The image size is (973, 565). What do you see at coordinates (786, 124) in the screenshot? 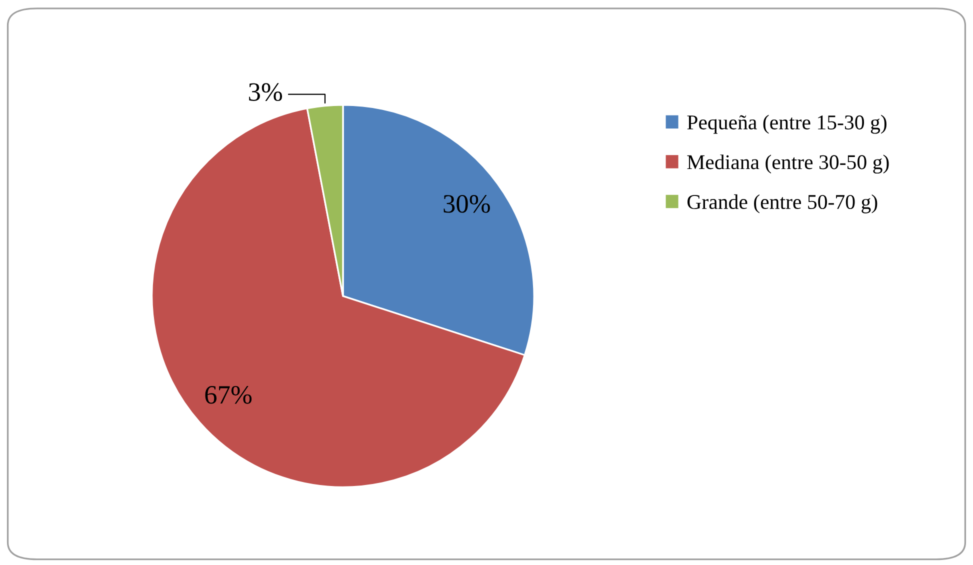
I see `legend-label: Pequeña (entre 15-30 g)` at bounding box center [786, 124].